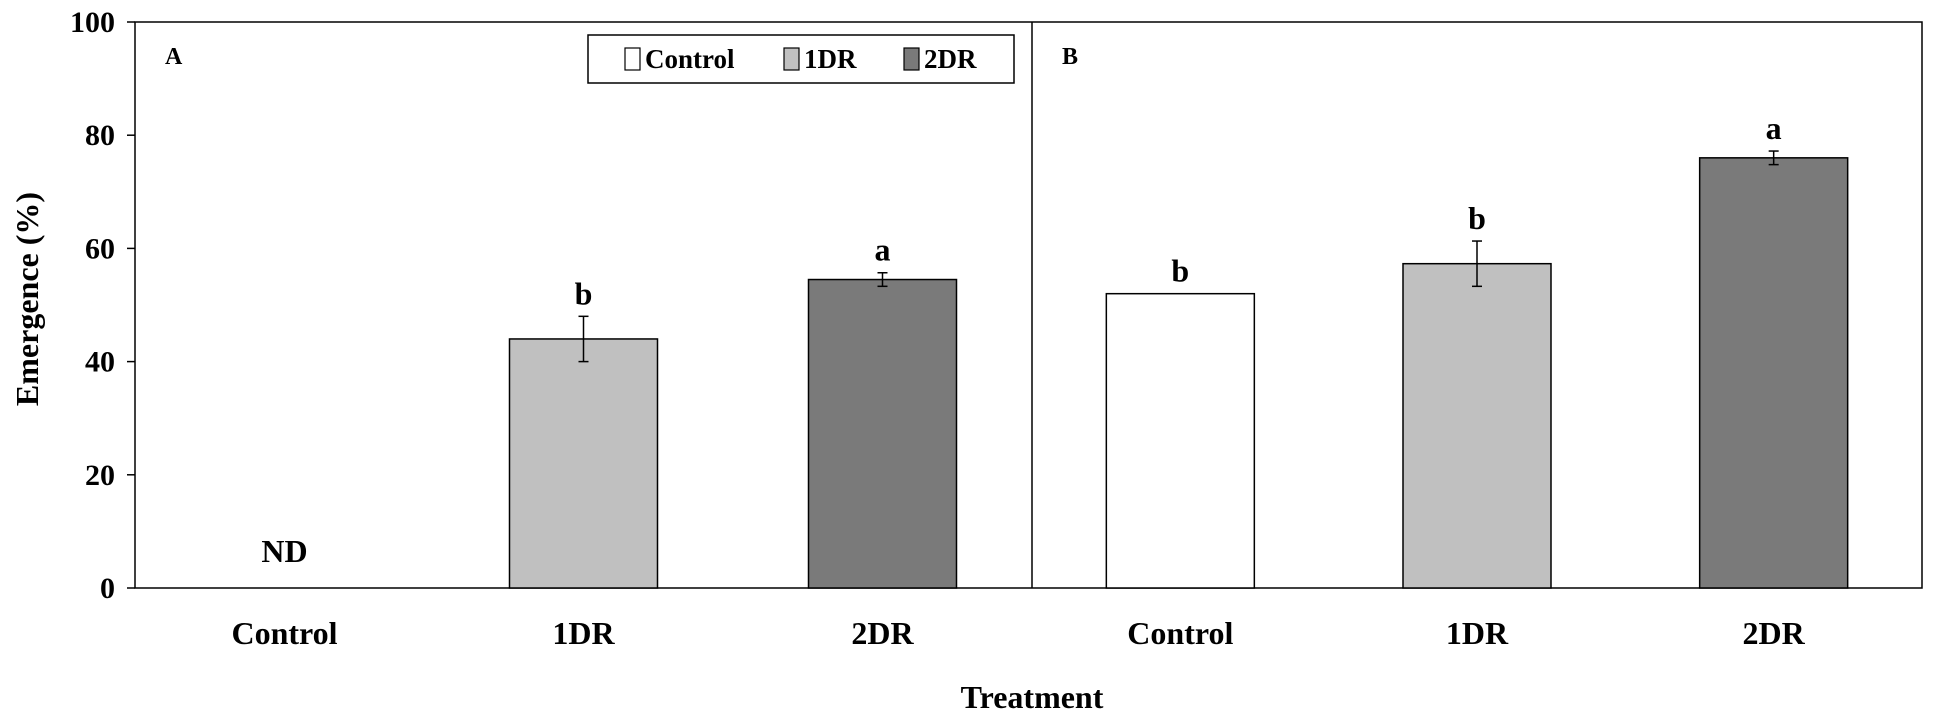 The height and width of the screenshot is (721, 1937). What do you see at coordinates (1477, 425) in the screenshot?
I see `bar-b-1dr` at bounding box center [1477, 425].